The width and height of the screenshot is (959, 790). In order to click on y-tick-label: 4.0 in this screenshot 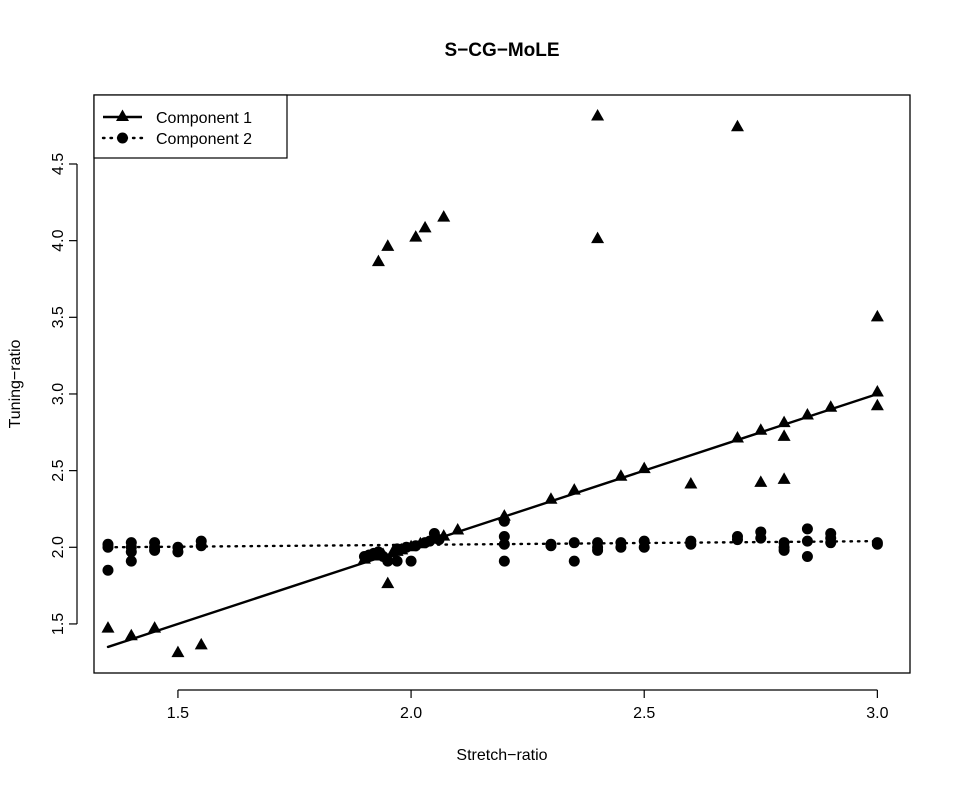, I will do `click(58, 240)`.